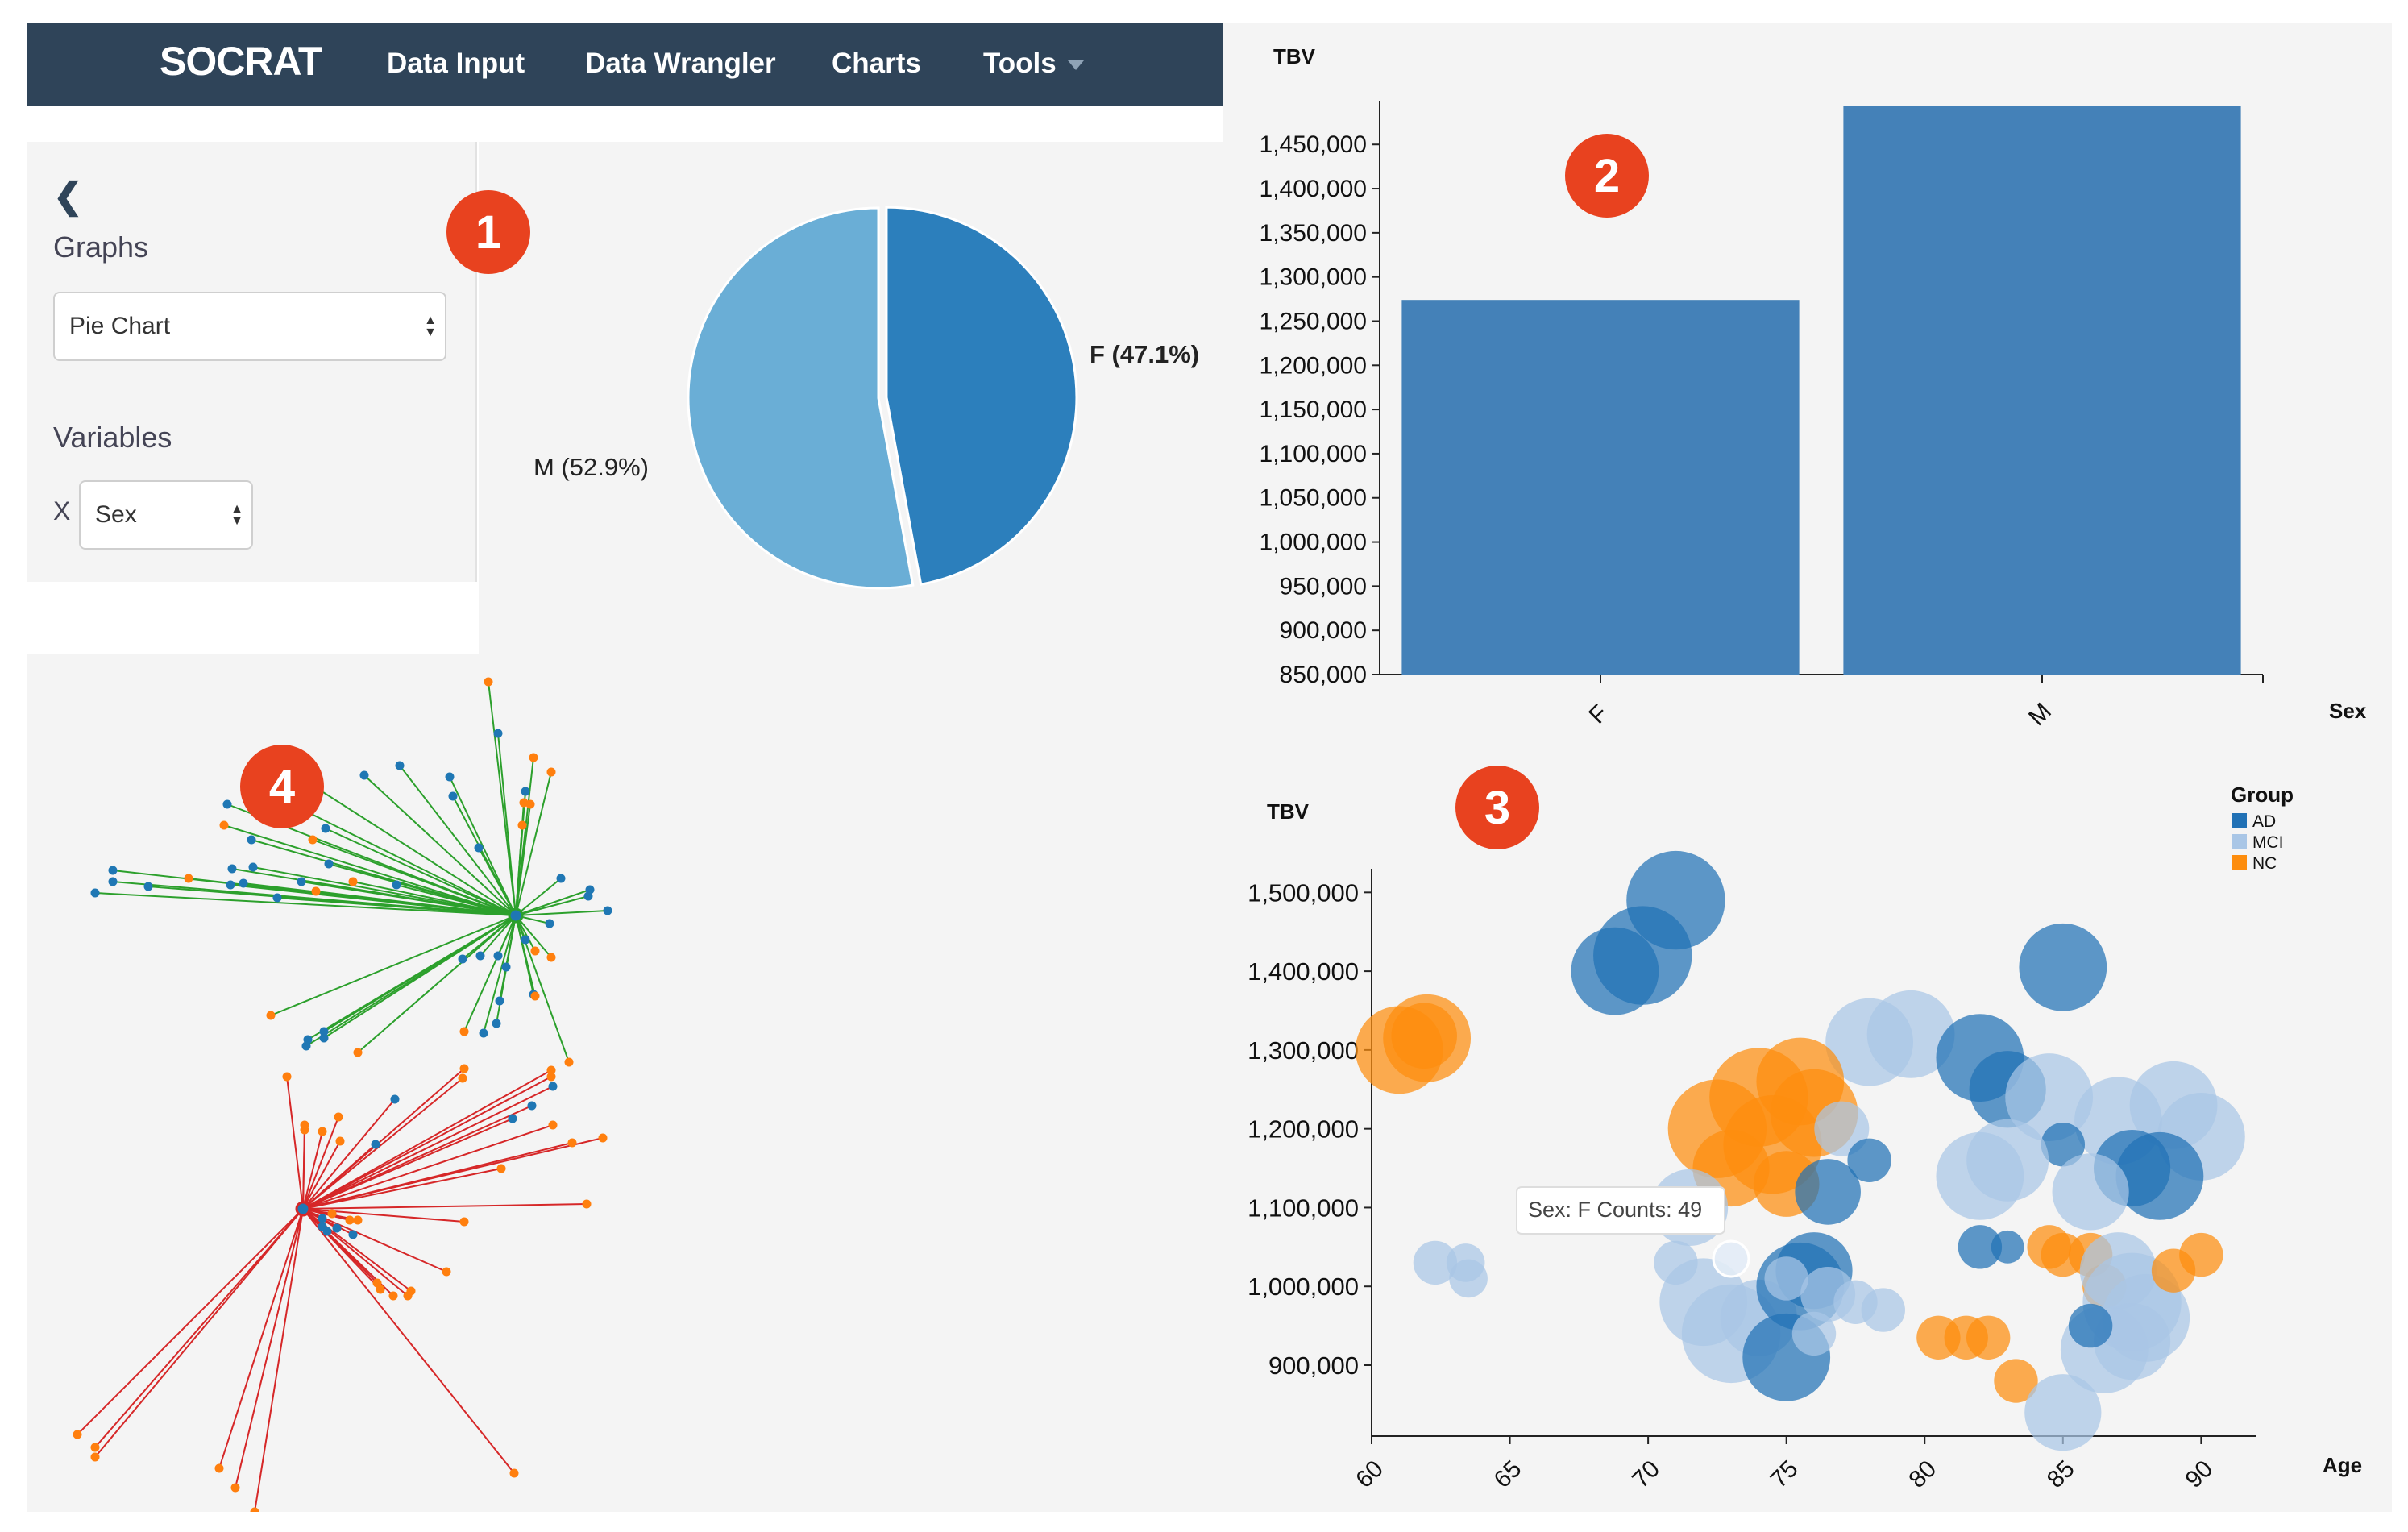 The height and width of the screenshot is (1532, 2408). What do you see at coordinates (1731, 1258) in the screenshot?
I see `bubble-point-highlighted` at bounding box center [1731, 1258].